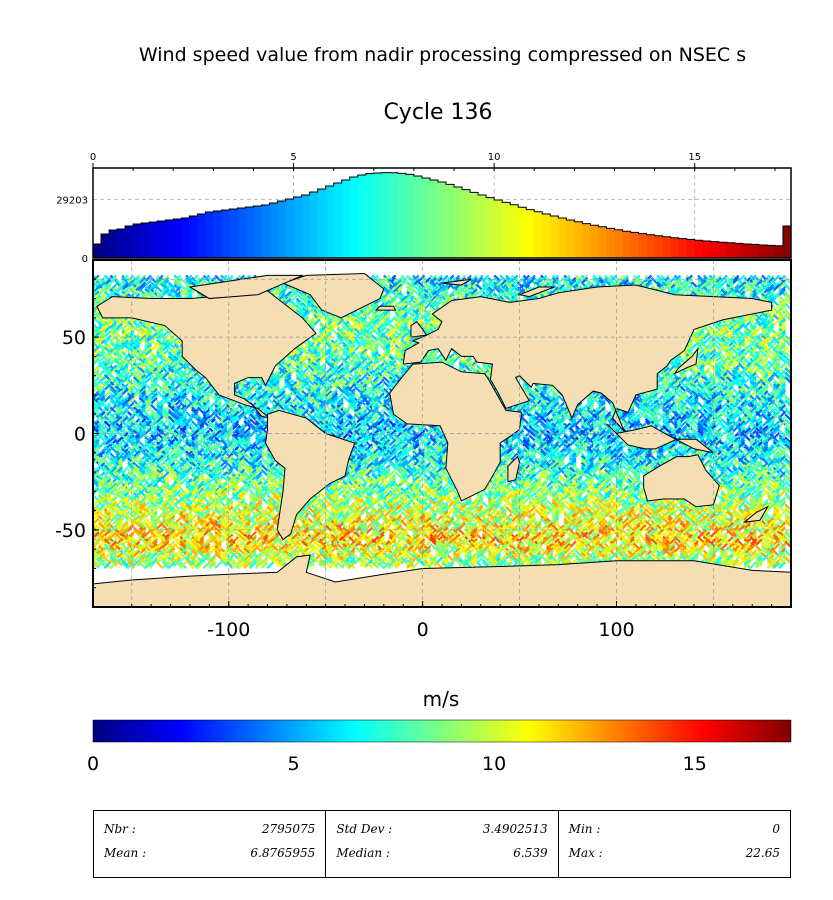 Image resolution: width=833 pixels, height=900 pixels. Describe the element at coordinates (438, 112) in the screenshot. I see `cycle-title: Cycle 136` at that location.